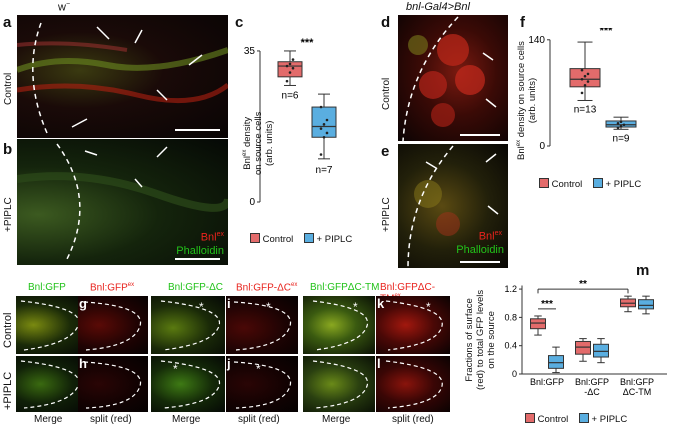 The image size is (685, 427). What do you see at coordinates (637, 392) in the screenshot?
I see `x-tick-label-line: ΔC-TM` at bounding box center [637, 392].